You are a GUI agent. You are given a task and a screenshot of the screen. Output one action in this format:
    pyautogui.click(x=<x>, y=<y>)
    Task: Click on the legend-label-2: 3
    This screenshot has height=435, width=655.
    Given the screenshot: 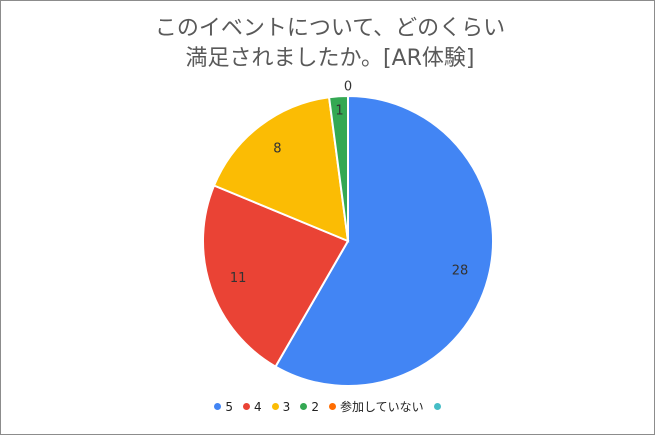 What is the action you would take?
    pyautogui.click(x=286, y=406)
    